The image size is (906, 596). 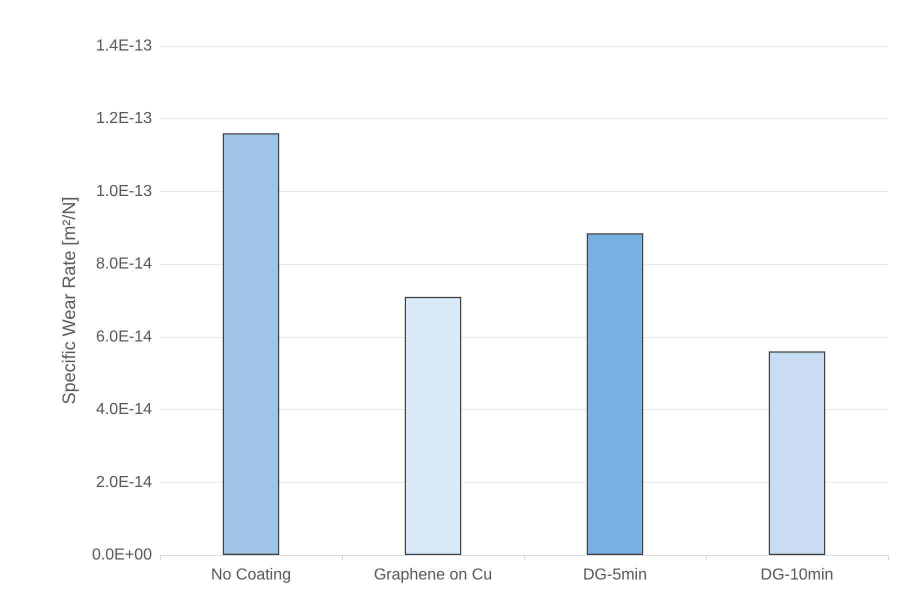 What do you see at coordinates (433, 575) in the screenshot?
I see `x-tick-label: Graphene on Cu` at bounding box center [433, 575].